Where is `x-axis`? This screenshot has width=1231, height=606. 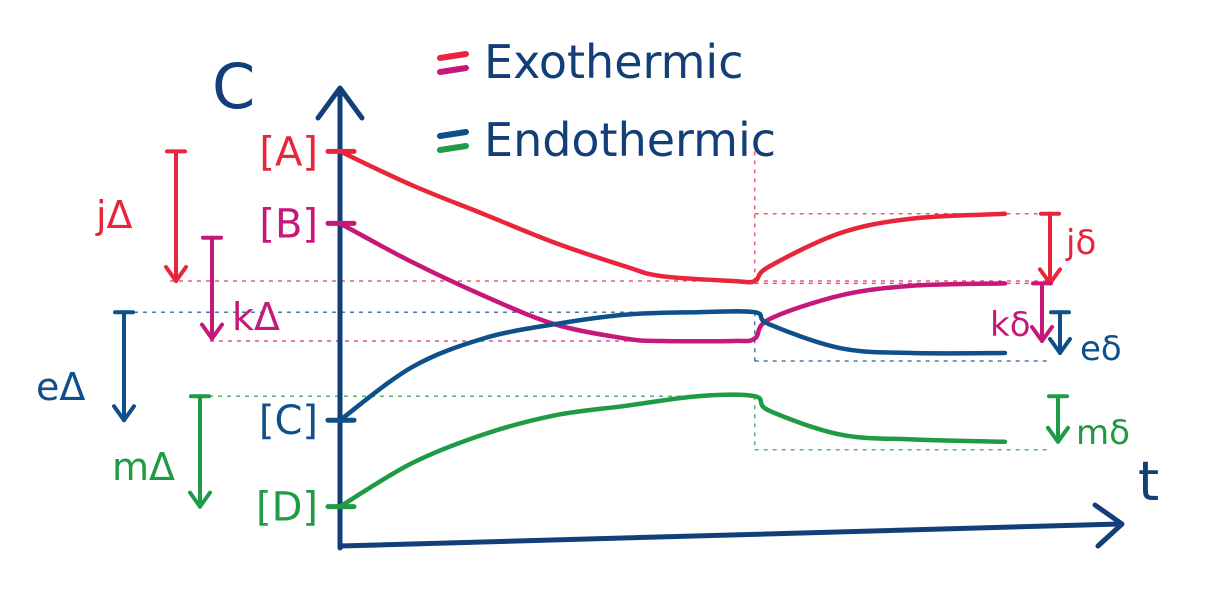
x-axis is located at coordinates (730, 535).